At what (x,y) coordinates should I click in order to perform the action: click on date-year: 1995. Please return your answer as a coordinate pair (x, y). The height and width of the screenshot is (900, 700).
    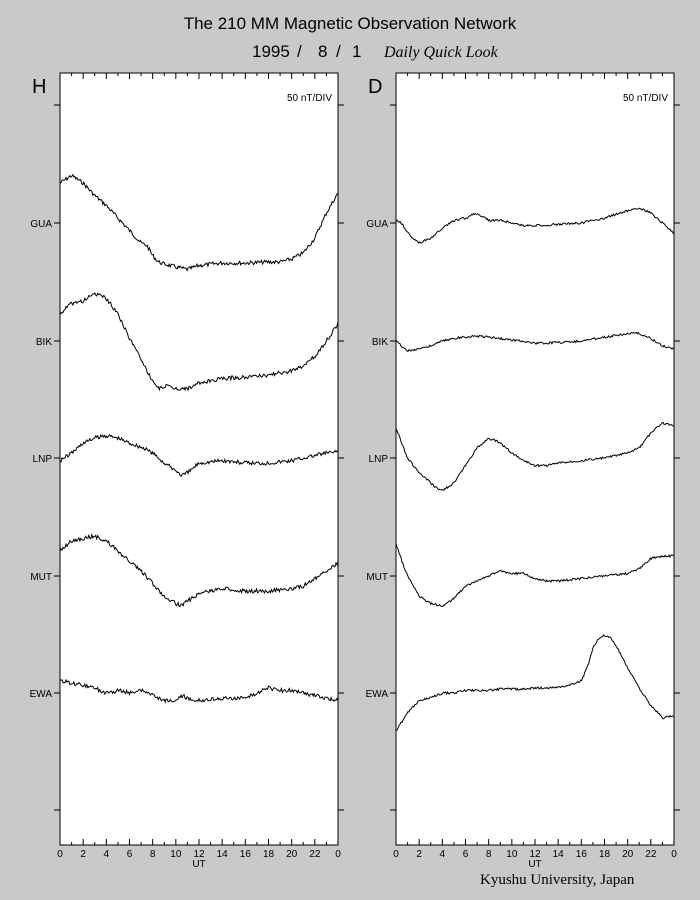
    Looking at the image, I should click on (271, 51).